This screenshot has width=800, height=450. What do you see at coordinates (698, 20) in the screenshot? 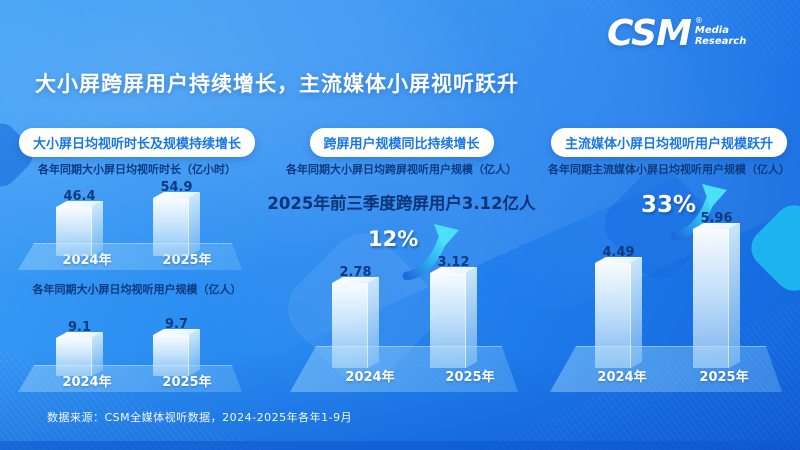
I see `registered-mark: ®` at bounding box center [698, 20].